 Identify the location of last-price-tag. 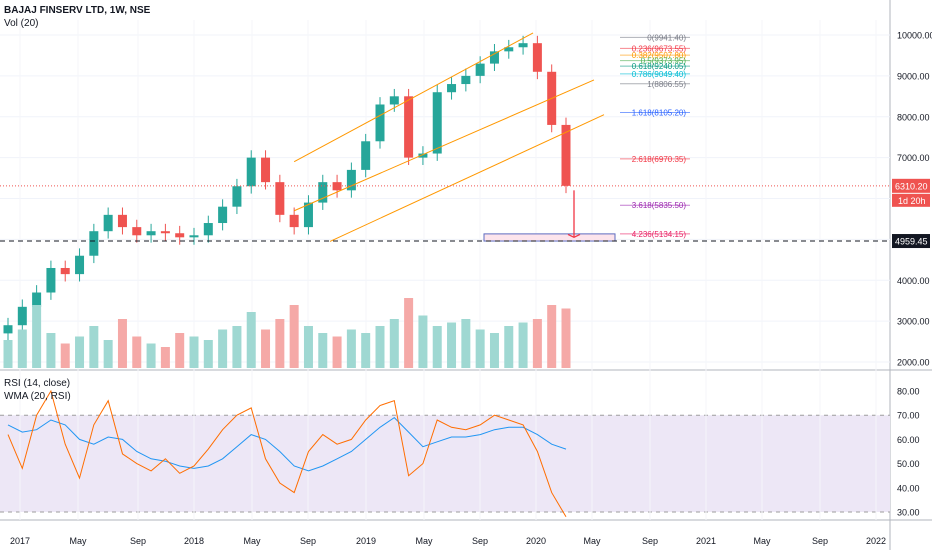
(911, 185).